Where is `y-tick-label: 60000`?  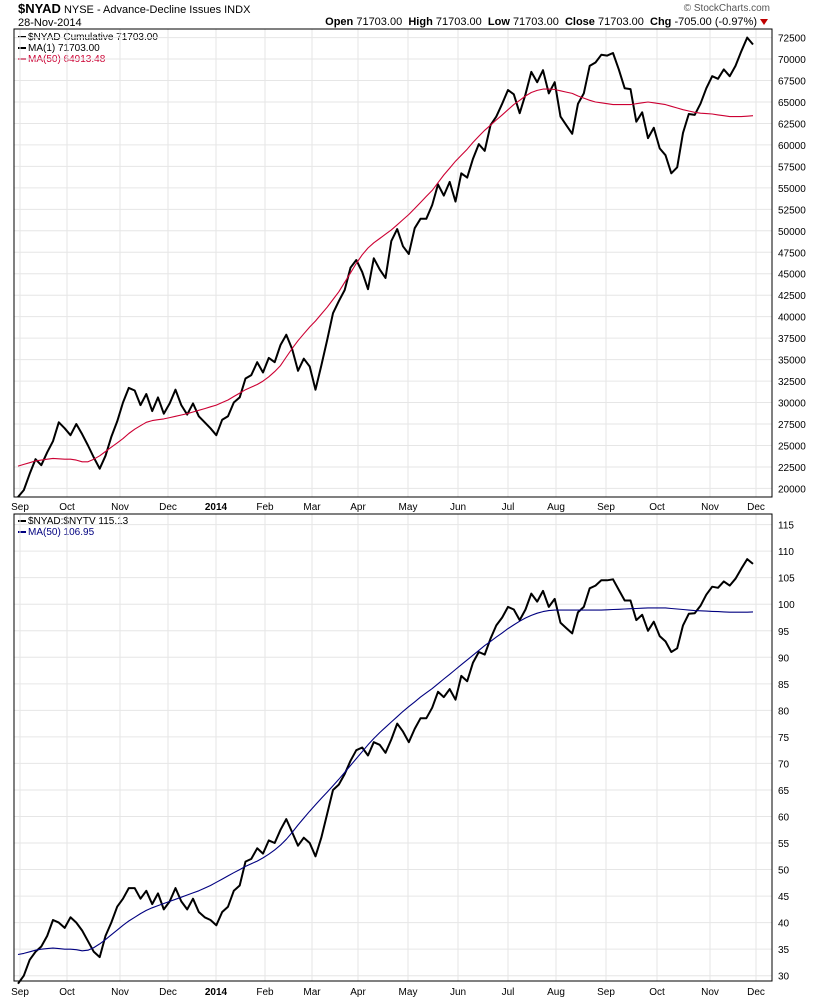
y-tick-label: 60000 is located at coordinates (792, 146).